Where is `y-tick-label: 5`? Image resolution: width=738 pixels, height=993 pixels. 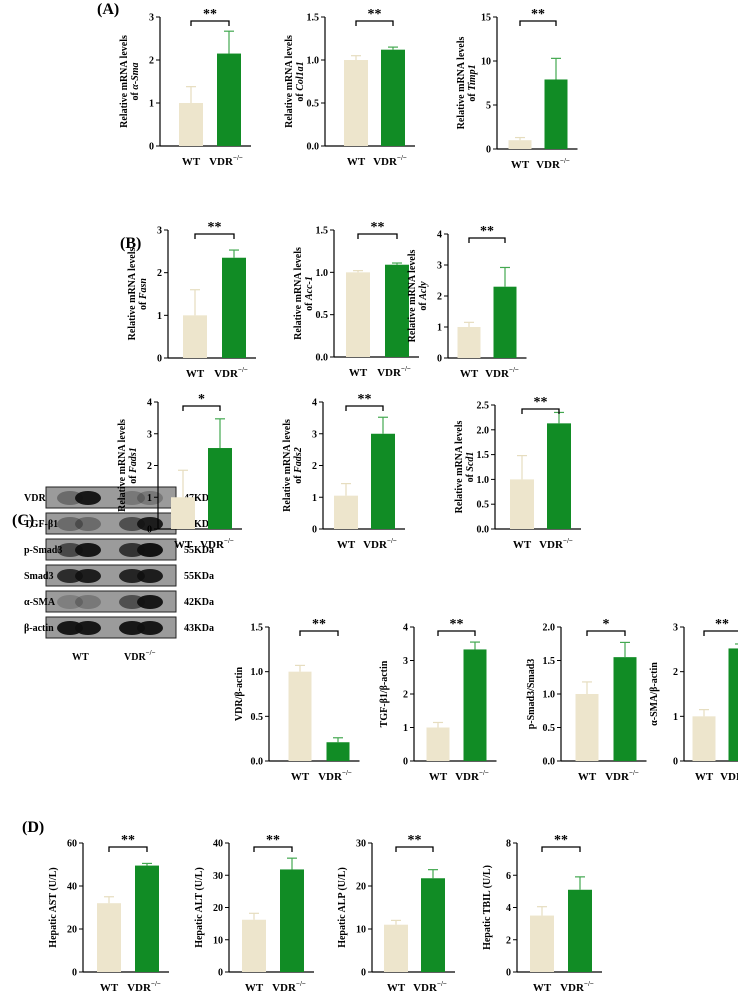
y-tick-label: 5 is located at coordinates (488, 106).